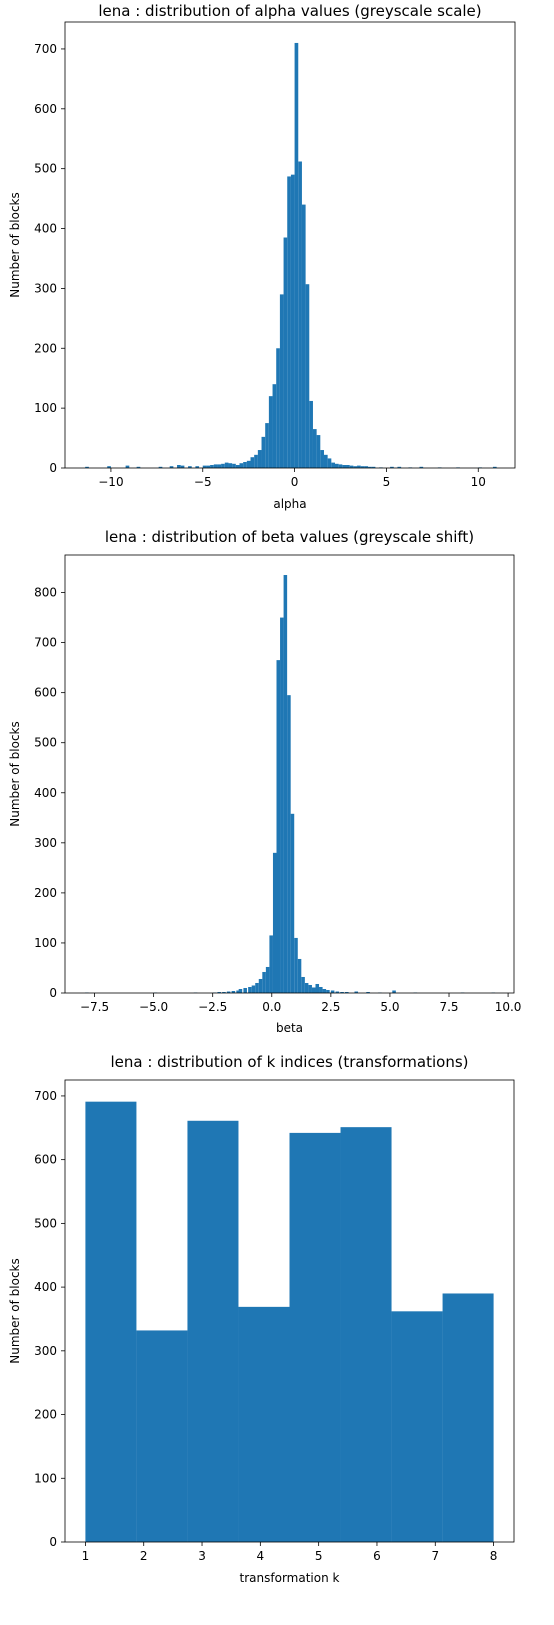 Image resolution: width=554 pixels, height=1625 pixels. I want to click on x-tick-label: 5, so click(387, 482).